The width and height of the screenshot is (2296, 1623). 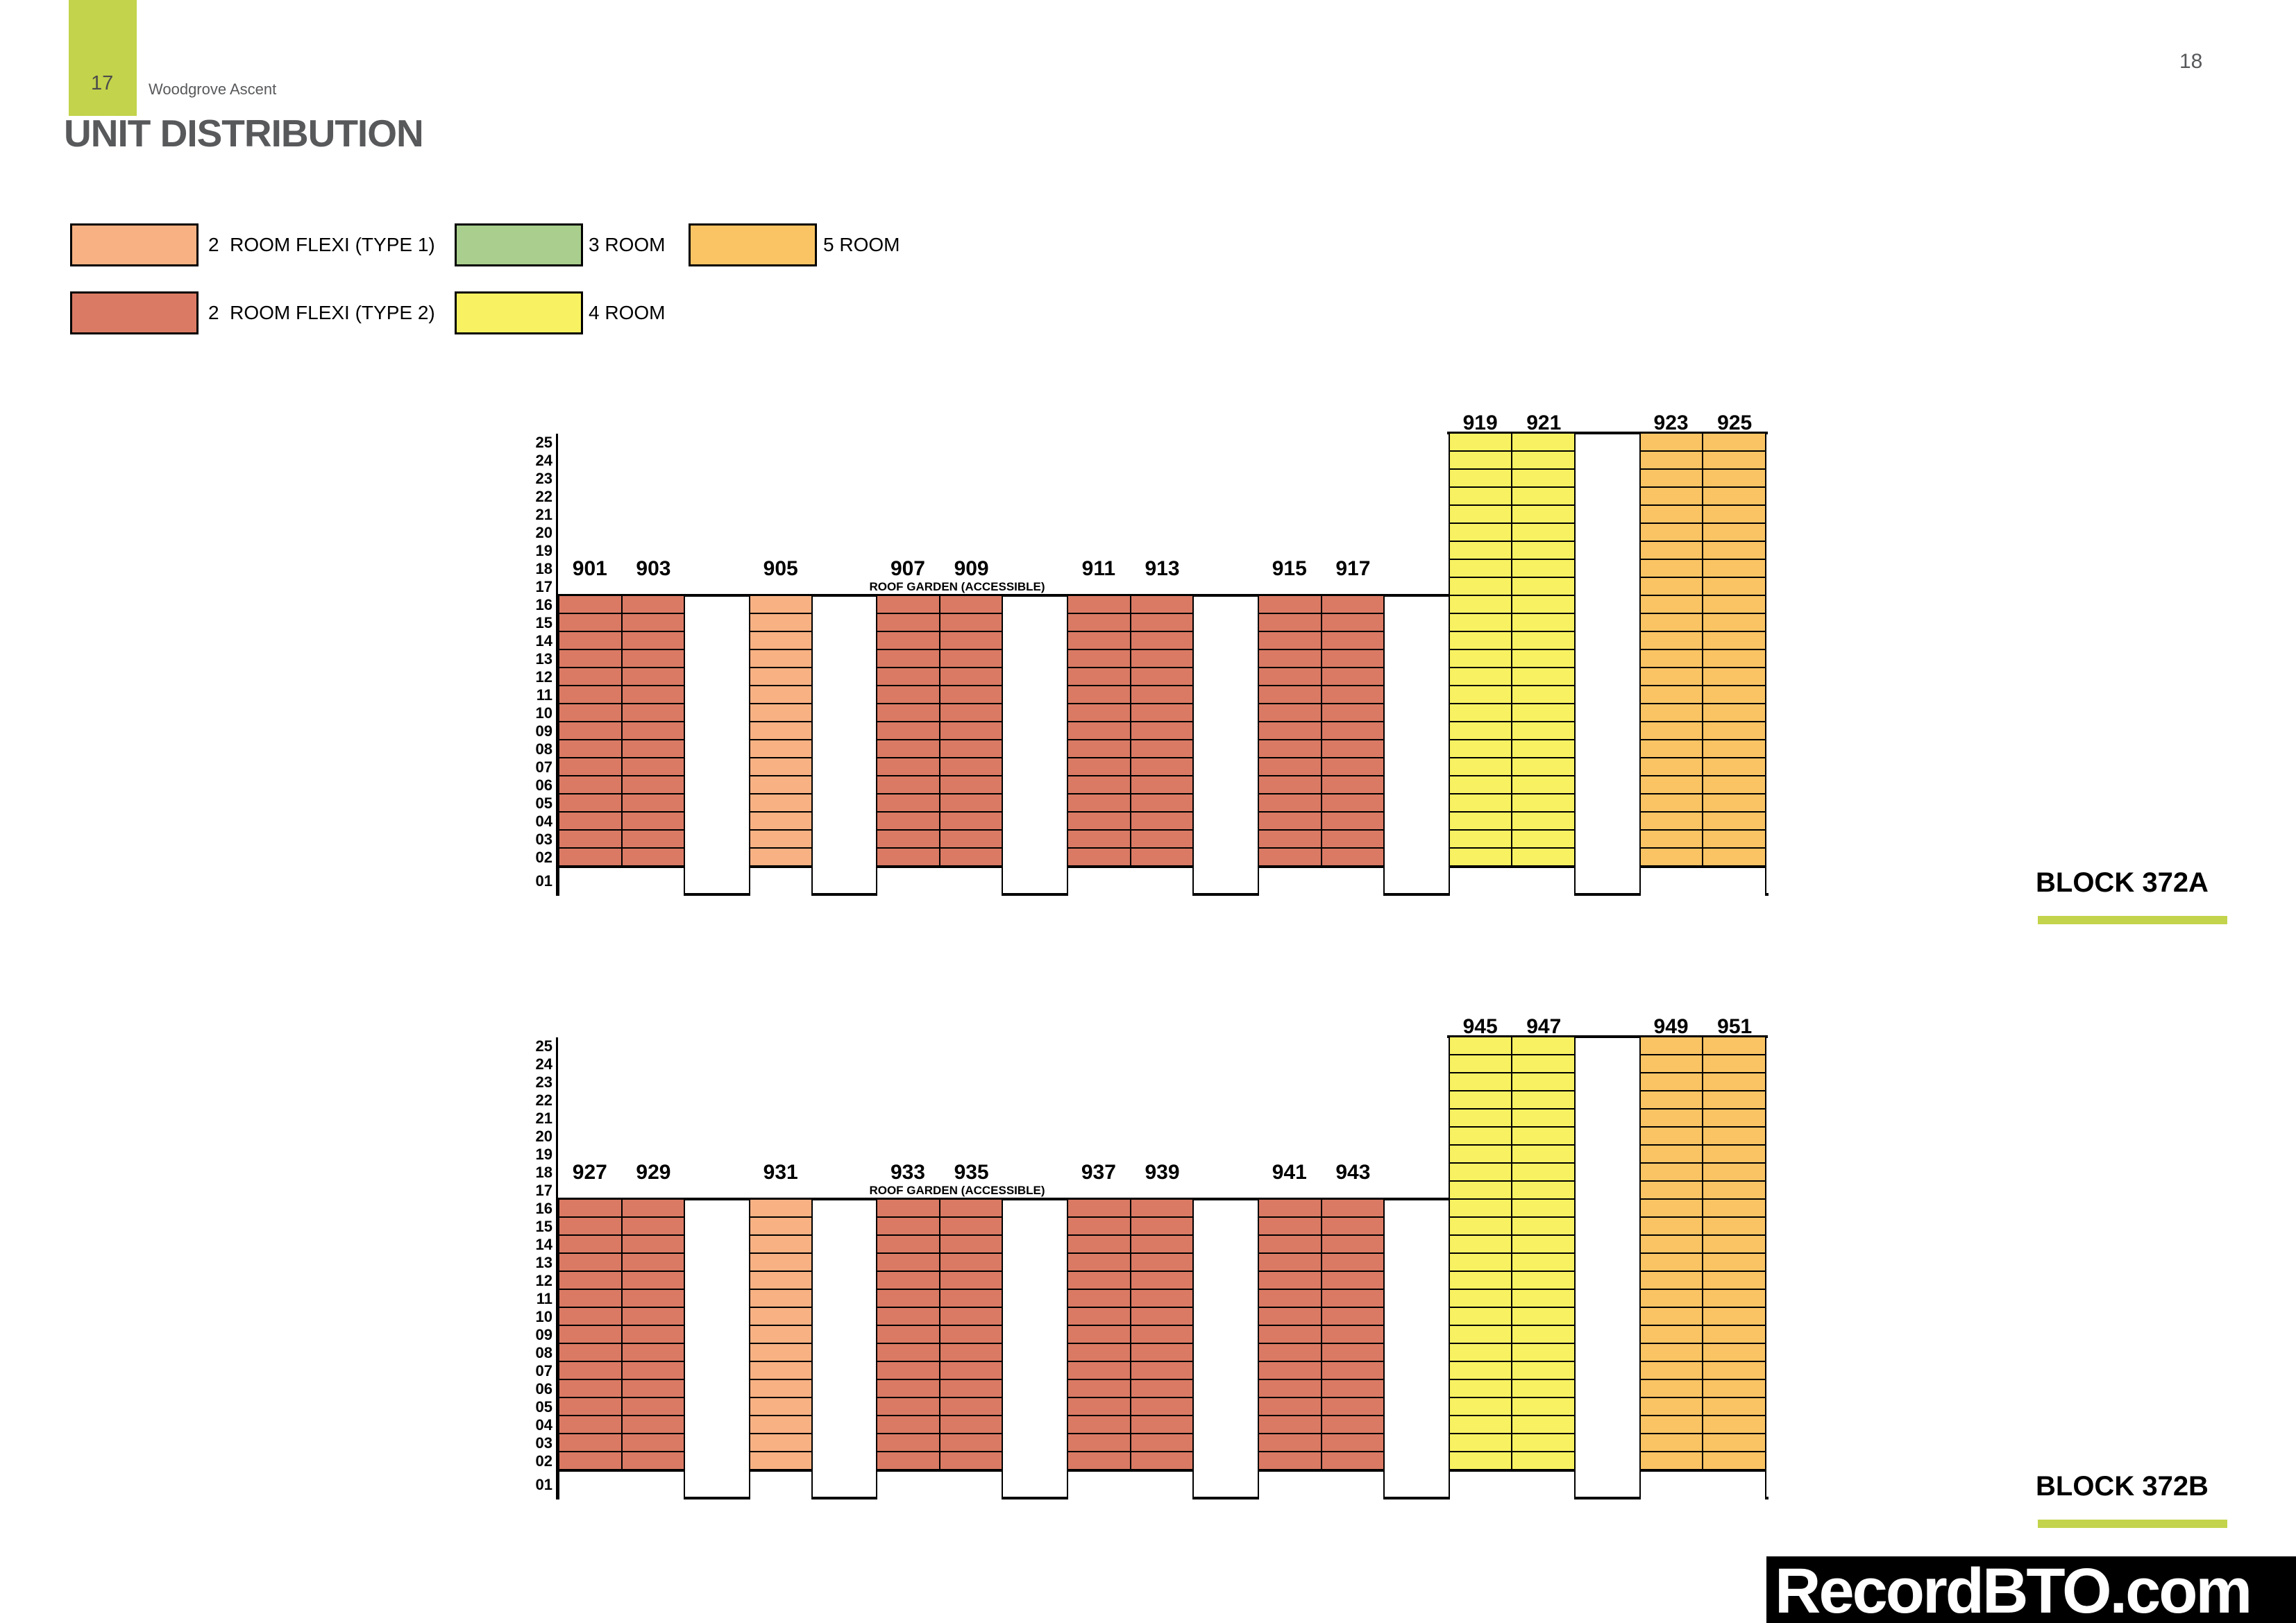 What do you see at coordinates (543, 1172) in the screenshot?
I see `floor-label-18: 18` at bounding box center [543, 1172].